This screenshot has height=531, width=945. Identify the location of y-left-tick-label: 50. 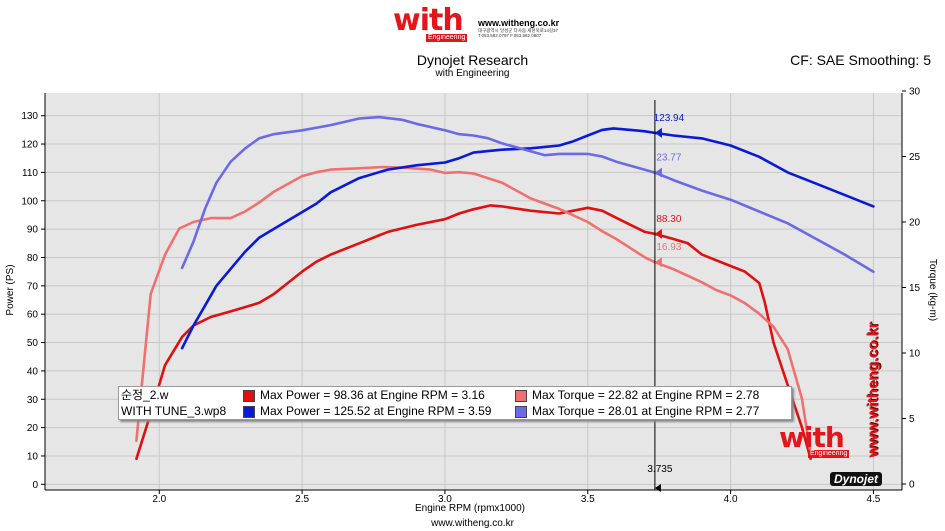
(33, 343).